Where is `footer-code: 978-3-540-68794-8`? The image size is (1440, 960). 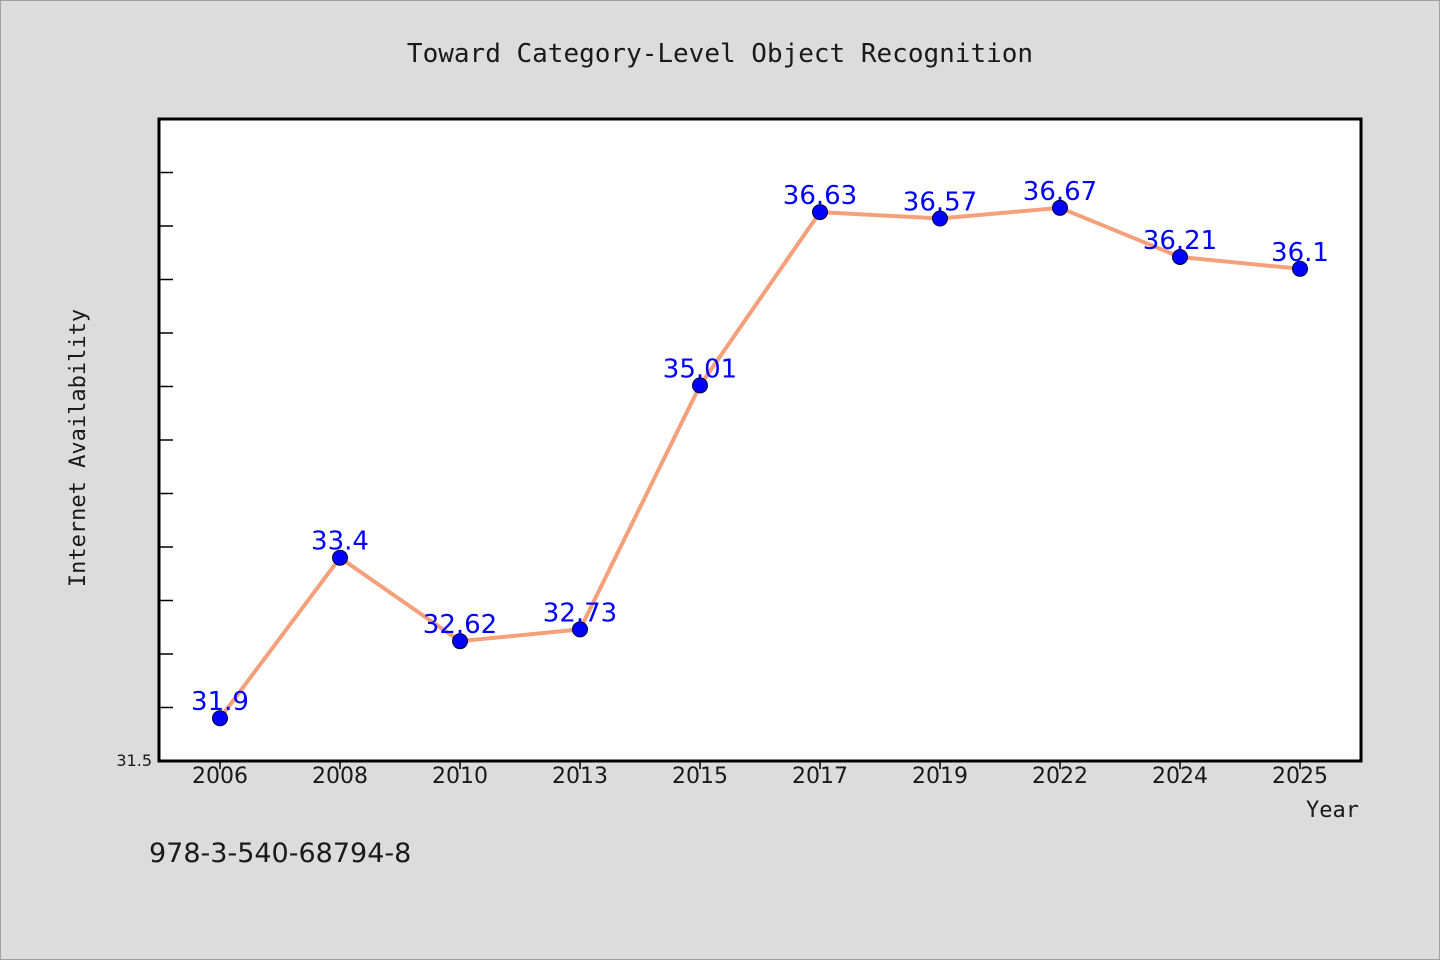
footer-code: 978-3-540-68794-8 is located at coordinates (280, 853).